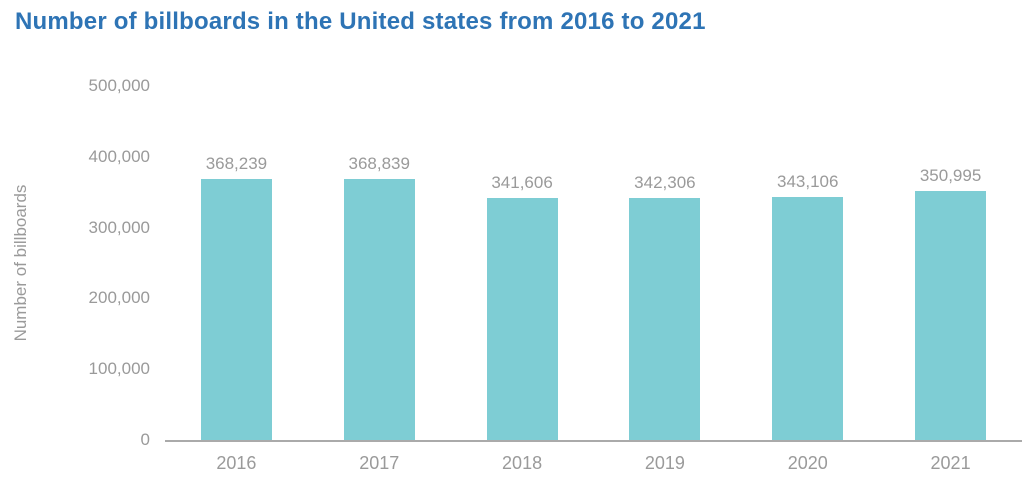 Image resolution: width=1024 pixels, height=487 pixels. Describe the element at coordinates (119, 368) in the screenshot. I see `y-axis-tick-100000: 100,000` at that location.